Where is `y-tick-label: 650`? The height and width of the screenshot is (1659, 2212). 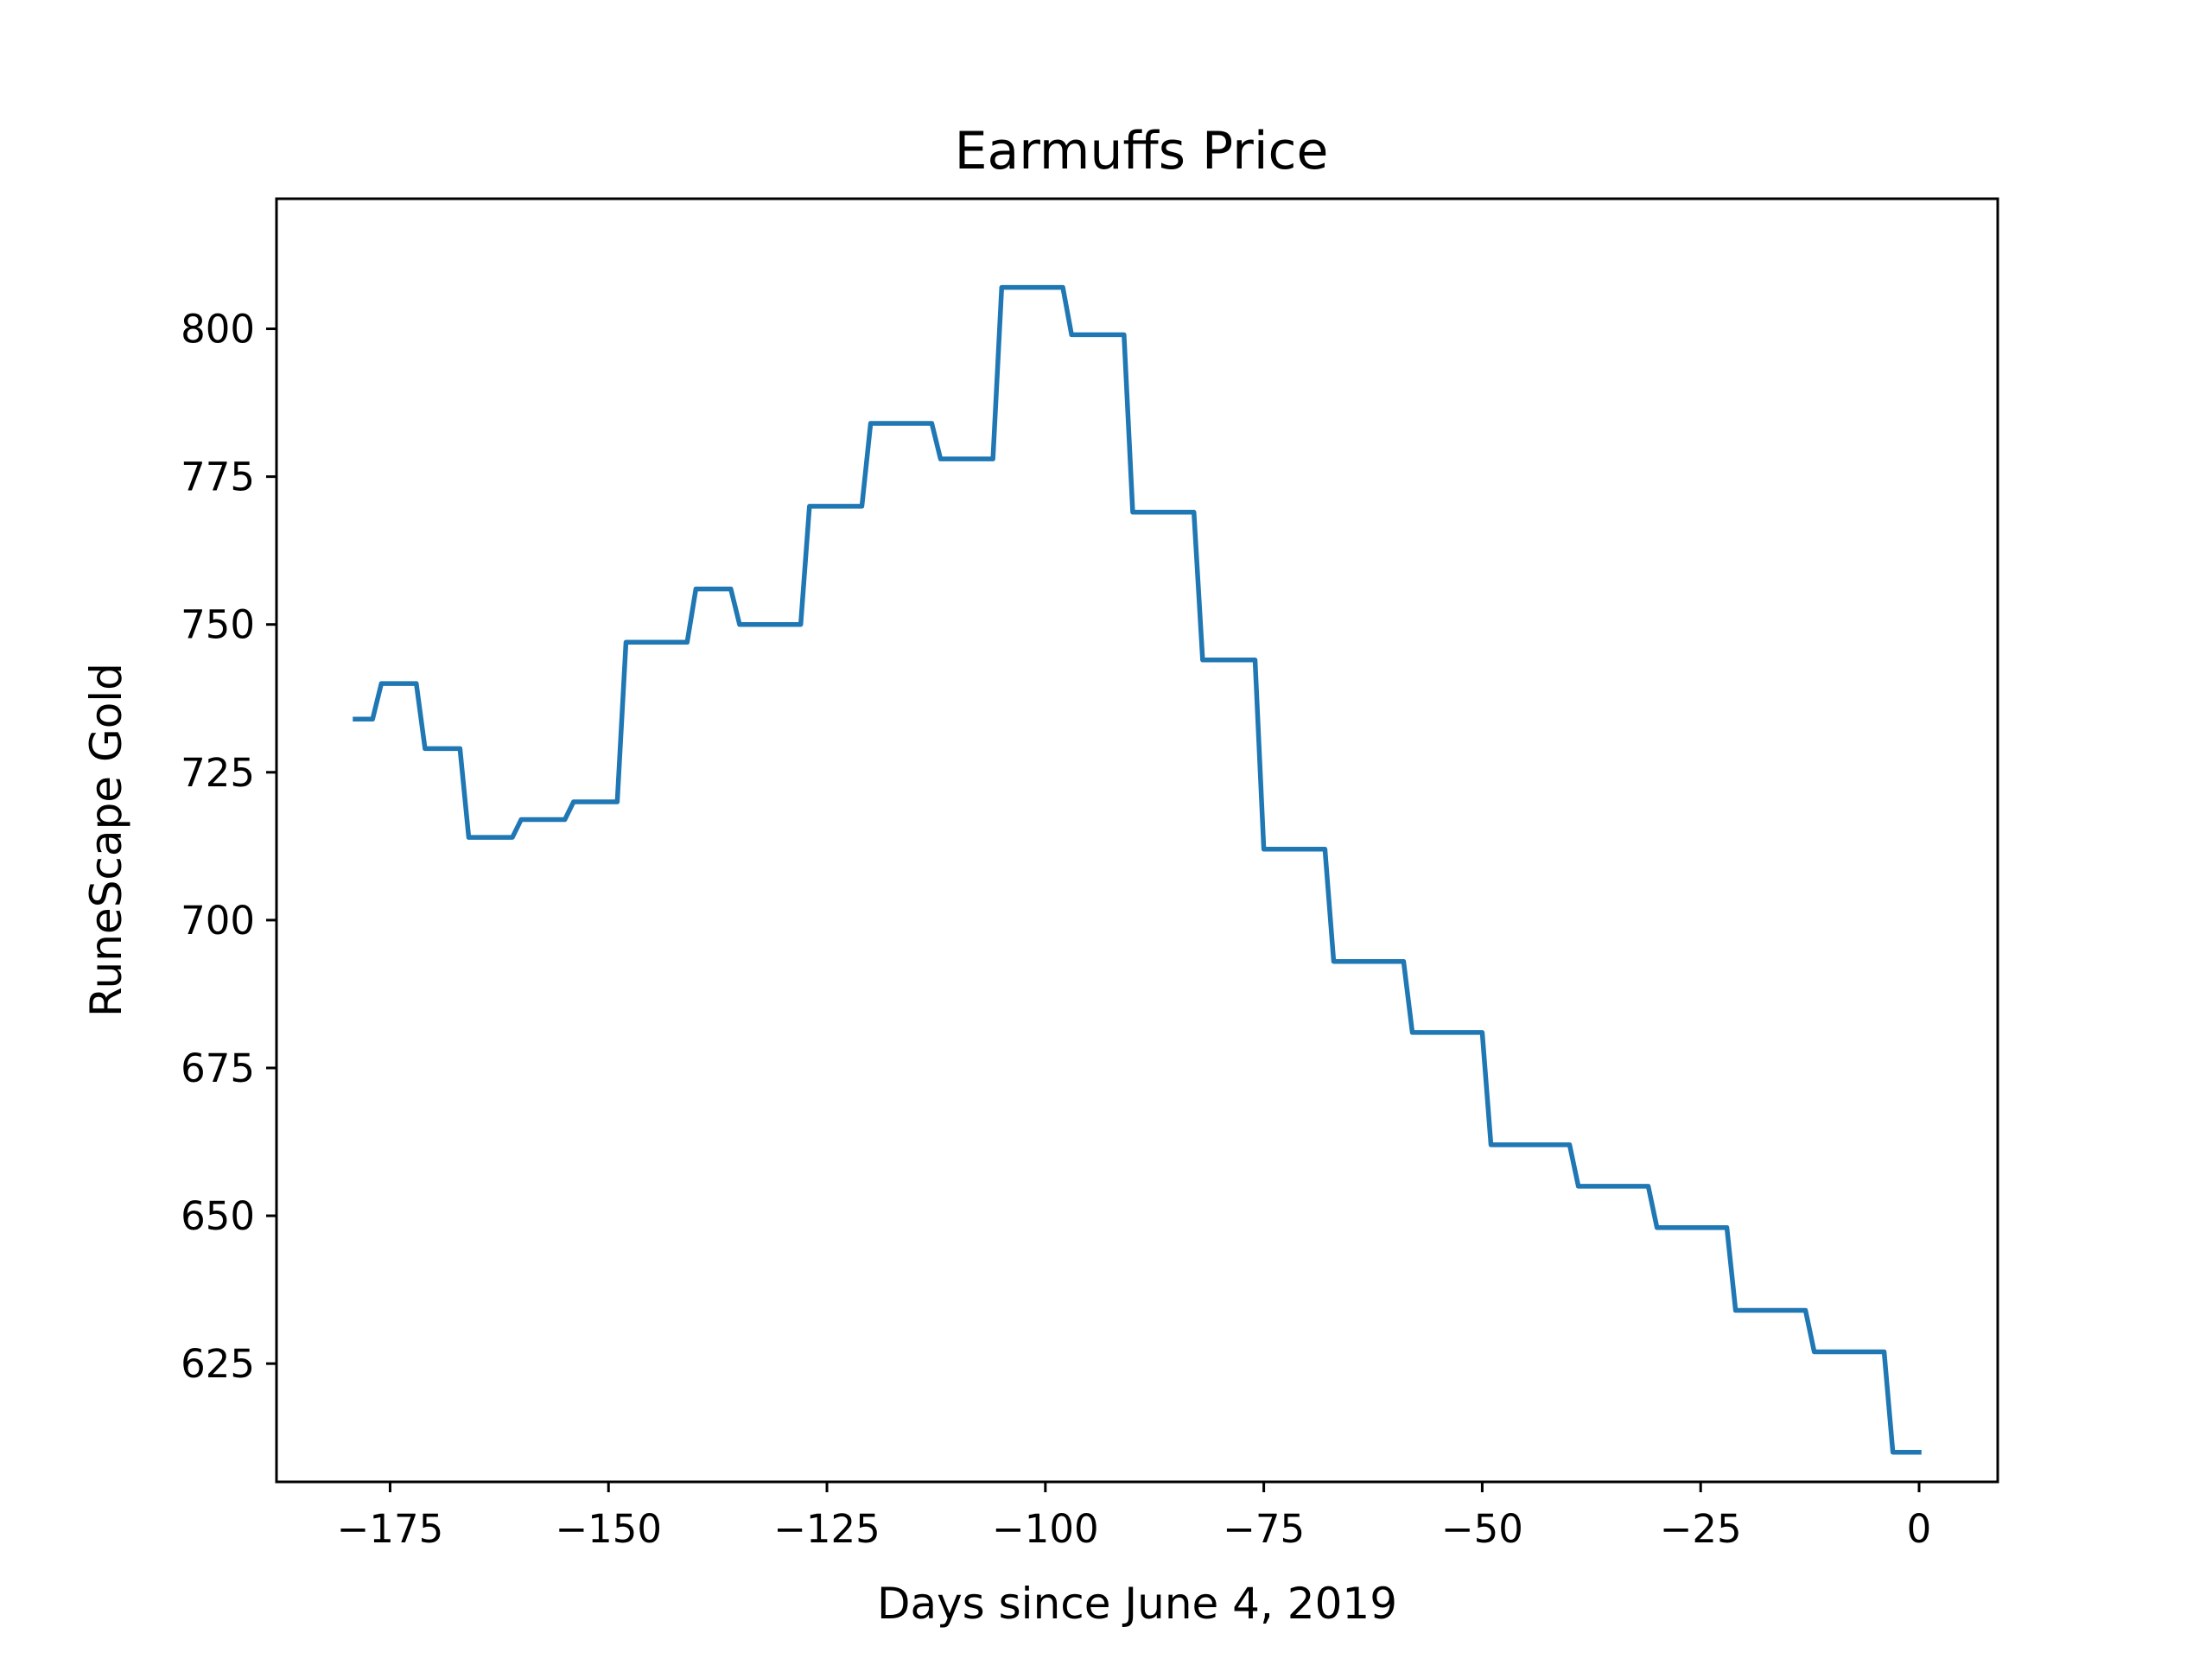
y-tick-label: 650 is located at coordinates (218, 1216).